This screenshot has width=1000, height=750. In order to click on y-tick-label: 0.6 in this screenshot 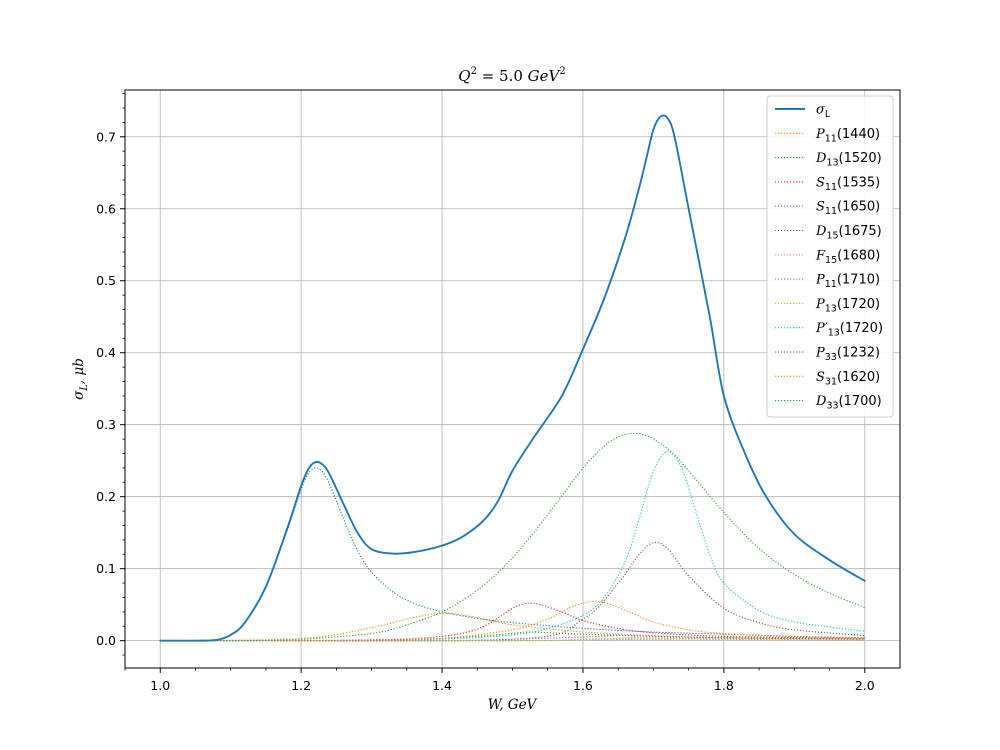, I will do `click(106, 208)`.